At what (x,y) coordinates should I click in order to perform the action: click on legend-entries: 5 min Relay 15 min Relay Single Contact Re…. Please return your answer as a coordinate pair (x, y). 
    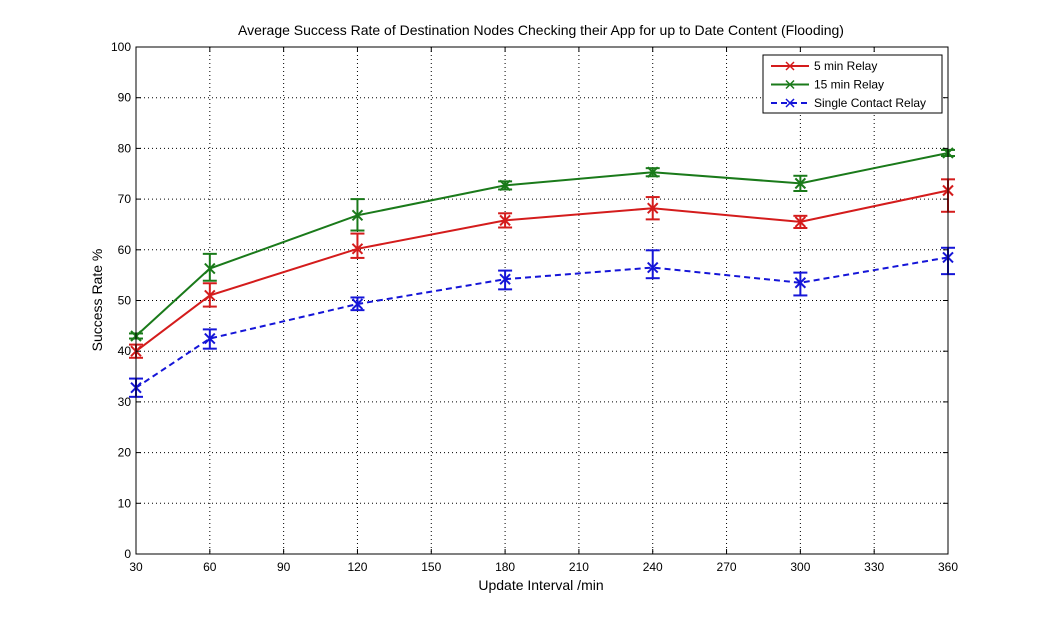
    Looking at the image, I should click on (848, 84).